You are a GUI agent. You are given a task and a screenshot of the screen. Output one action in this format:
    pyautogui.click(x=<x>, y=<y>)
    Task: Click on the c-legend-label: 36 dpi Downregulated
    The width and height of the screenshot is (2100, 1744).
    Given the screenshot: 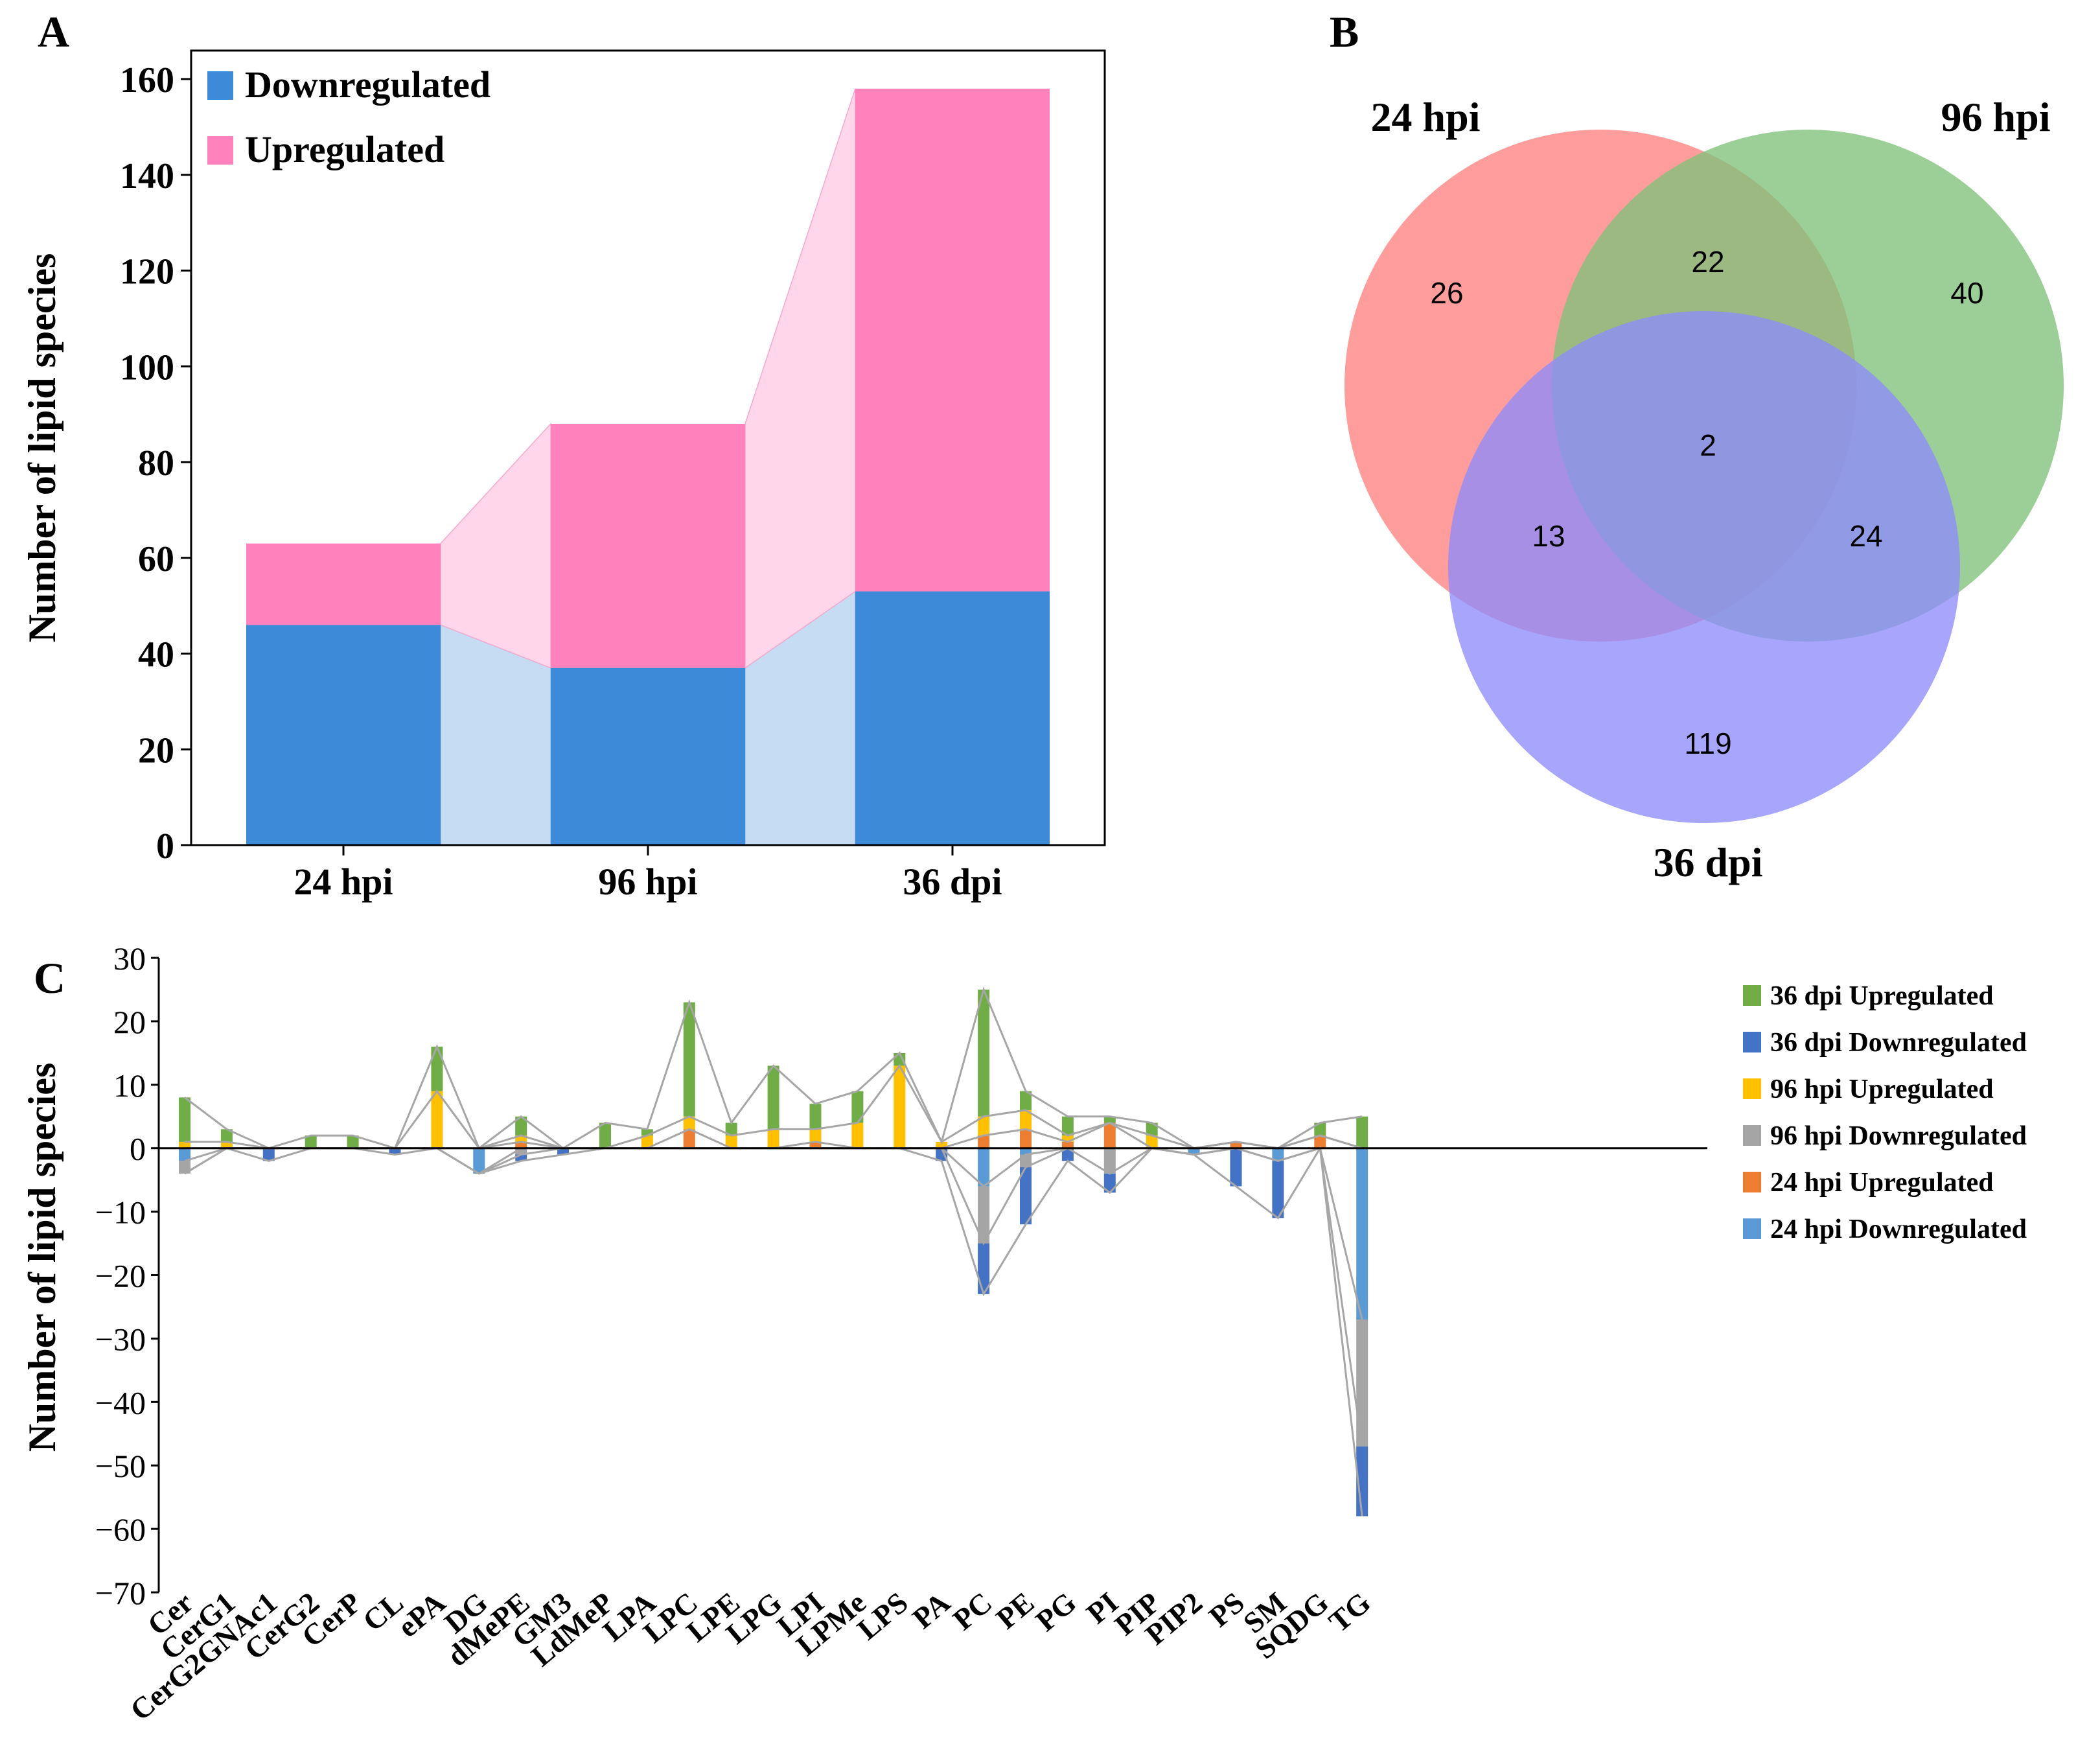 What is the action you would take?
    pyautogui.click(x=1898, y=1043)
    